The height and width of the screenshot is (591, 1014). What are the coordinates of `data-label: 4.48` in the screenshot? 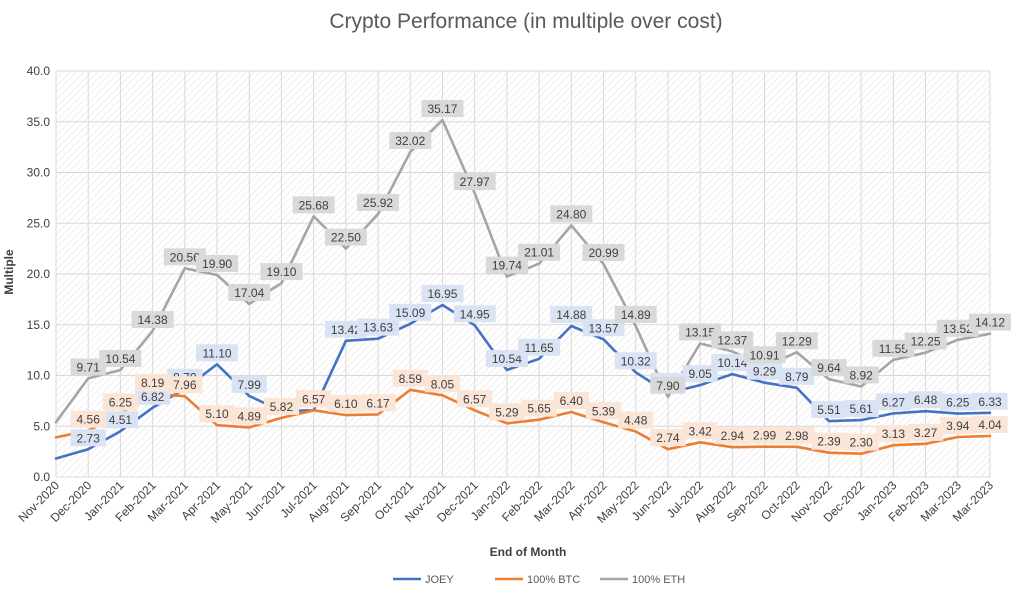 It's located at (636, 420).